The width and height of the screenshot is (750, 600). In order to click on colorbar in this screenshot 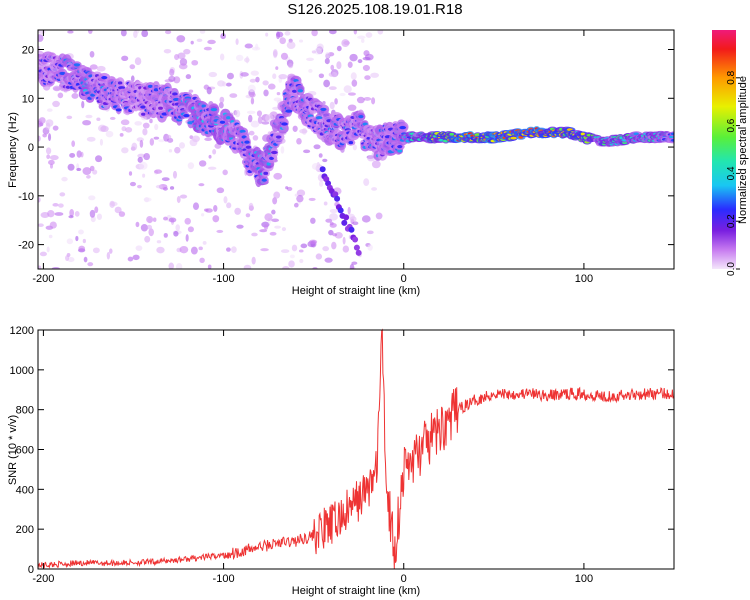, I will do `click(724, 149)`.